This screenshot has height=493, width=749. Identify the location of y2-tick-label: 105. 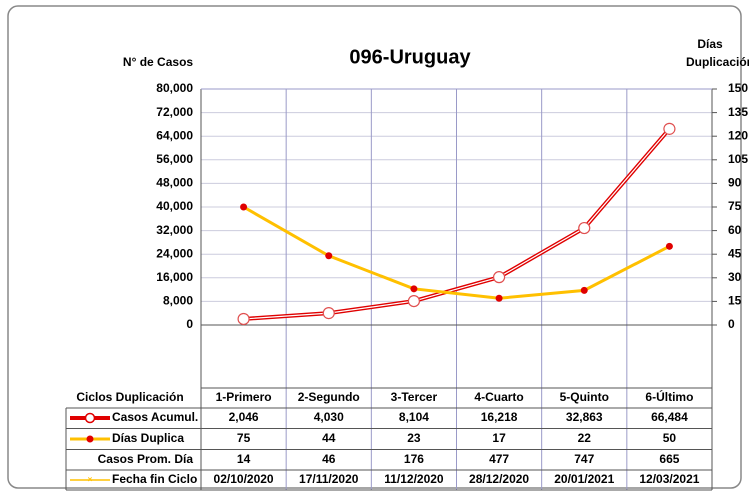
(738, 159).